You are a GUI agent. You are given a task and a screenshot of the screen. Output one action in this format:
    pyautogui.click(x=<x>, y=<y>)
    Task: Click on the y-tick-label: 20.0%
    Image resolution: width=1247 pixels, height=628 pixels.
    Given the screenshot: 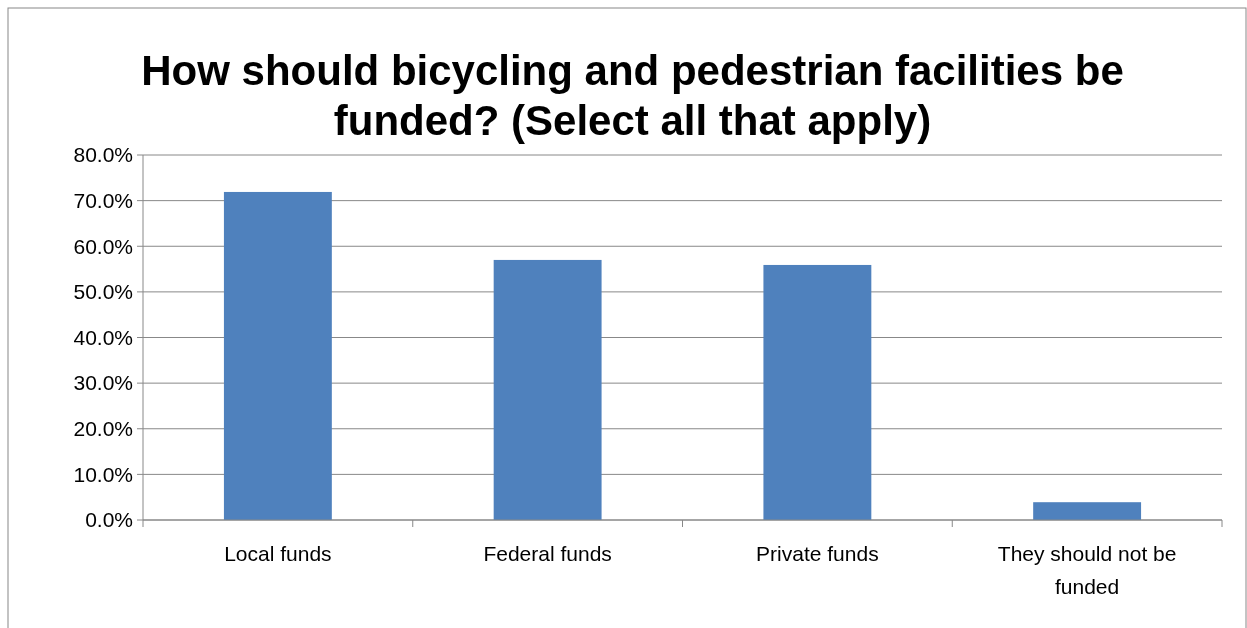 What is the action you would take?
    pyautogui.click(x=103, y=429)
    